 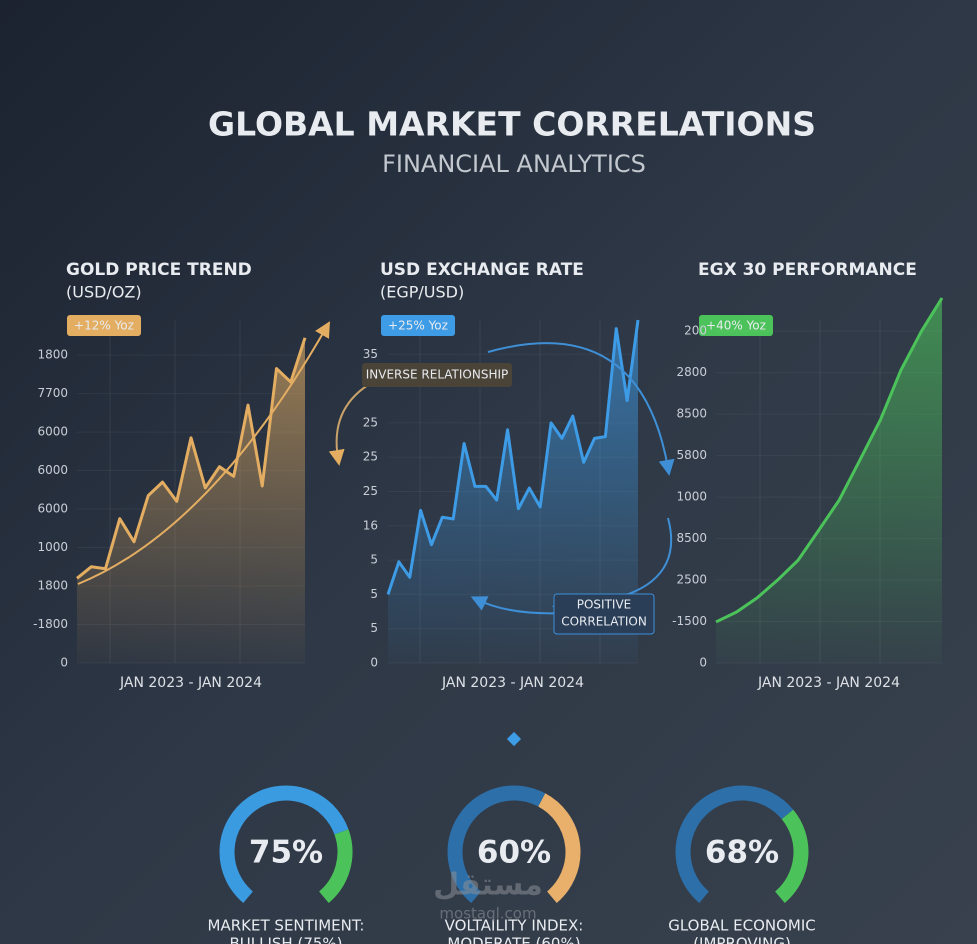 I want to click on chart-title: EGX 30 PERFORMANCE, so click(x=807, y=270).